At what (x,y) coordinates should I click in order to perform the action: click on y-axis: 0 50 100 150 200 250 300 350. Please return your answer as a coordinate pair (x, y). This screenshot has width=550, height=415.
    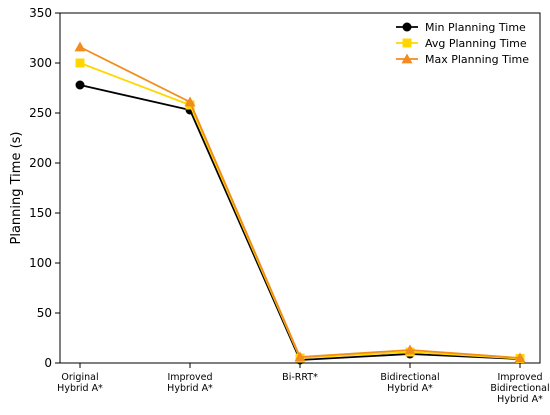
    Looking at the image, I should click on (44, 188).